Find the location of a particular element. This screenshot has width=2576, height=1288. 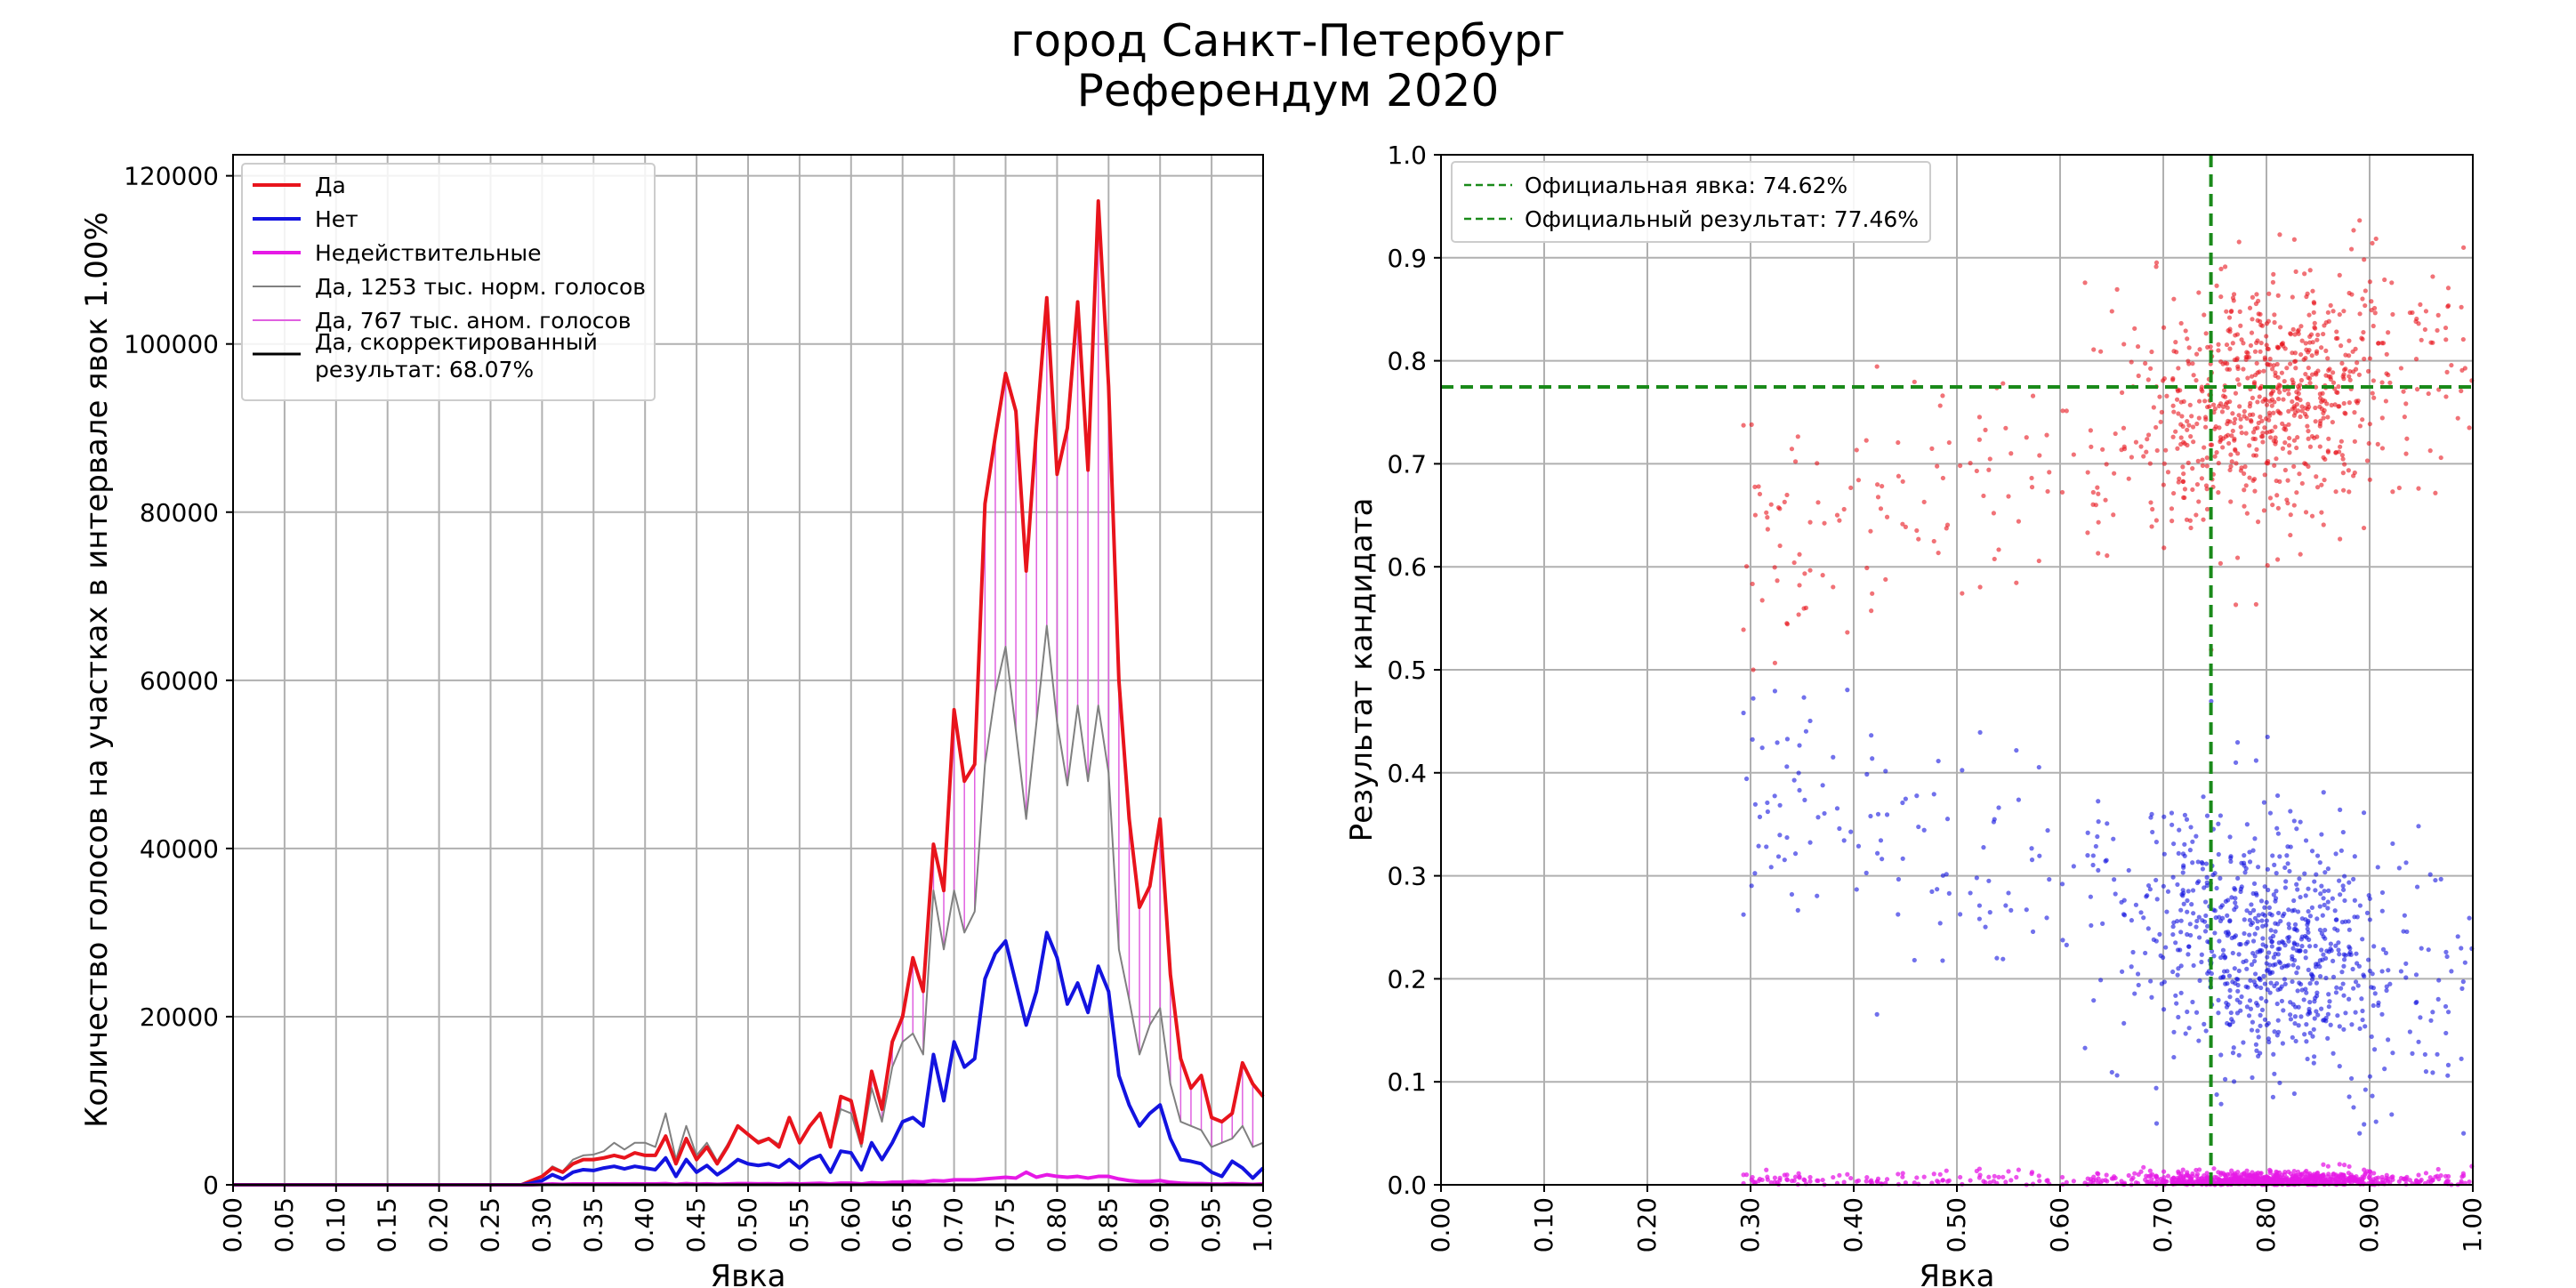

legend-label: Нет is located at coordinates (336, 219).